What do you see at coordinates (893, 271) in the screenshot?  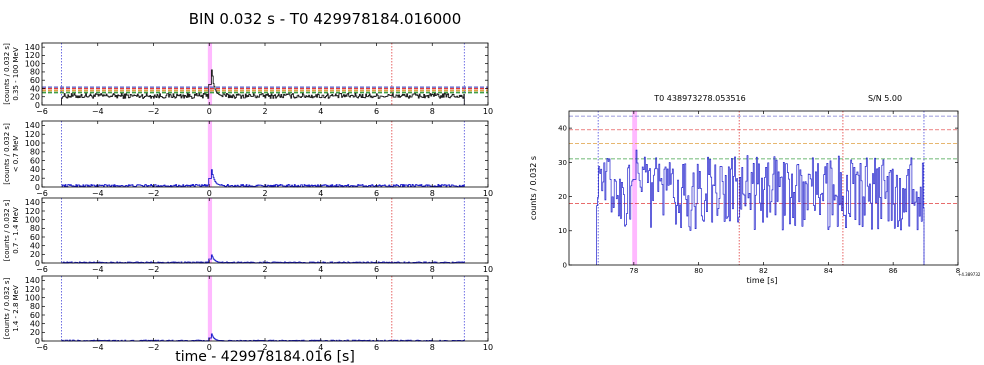 I see `x-tick-label: 86` at bounding box center [893, 271].